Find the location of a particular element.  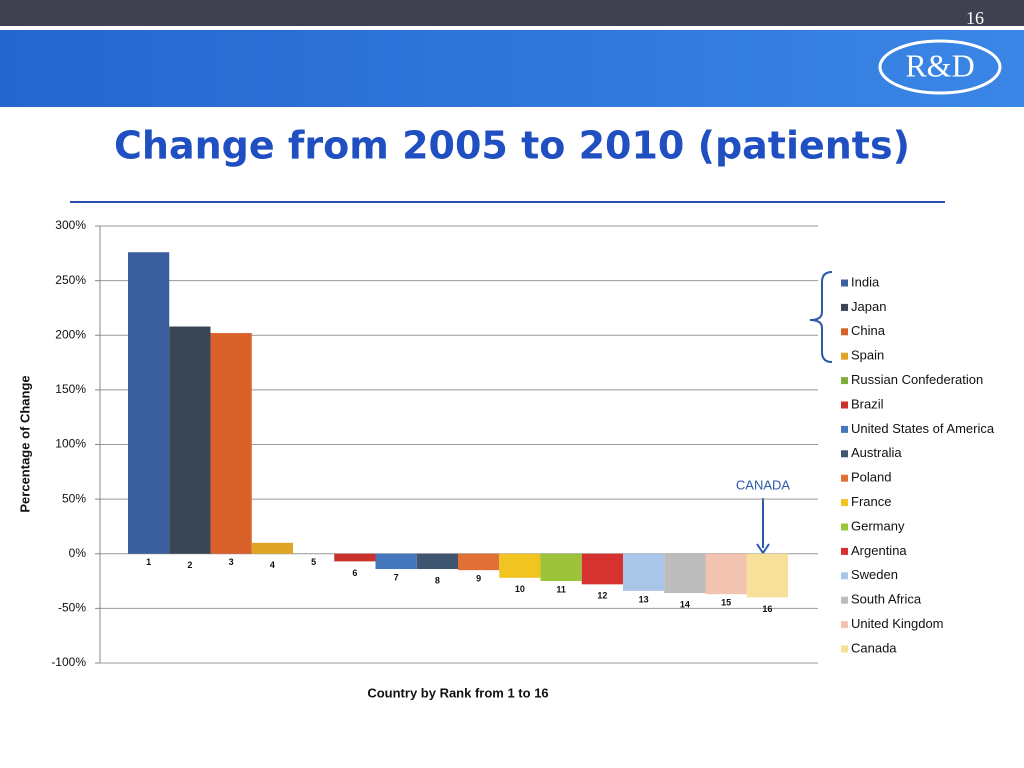

header-bar is located at coordinates (512, 13).